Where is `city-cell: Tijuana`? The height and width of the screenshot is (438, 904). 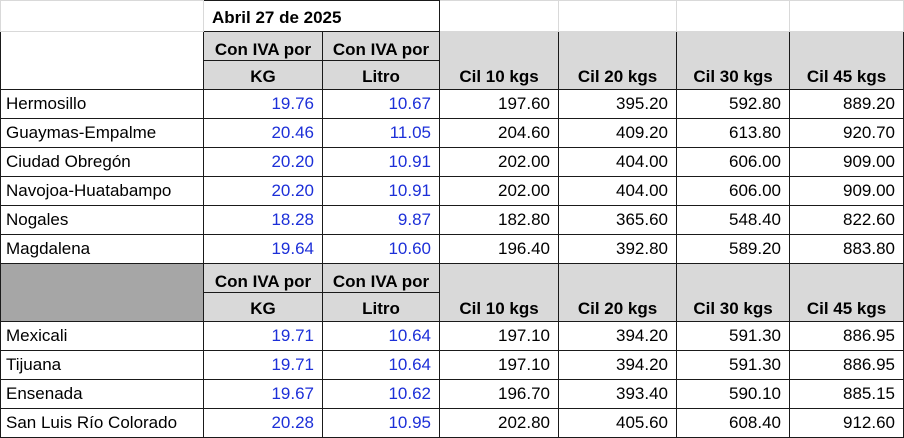 city-cell: Tijuana is located at coordinates (102, 365).